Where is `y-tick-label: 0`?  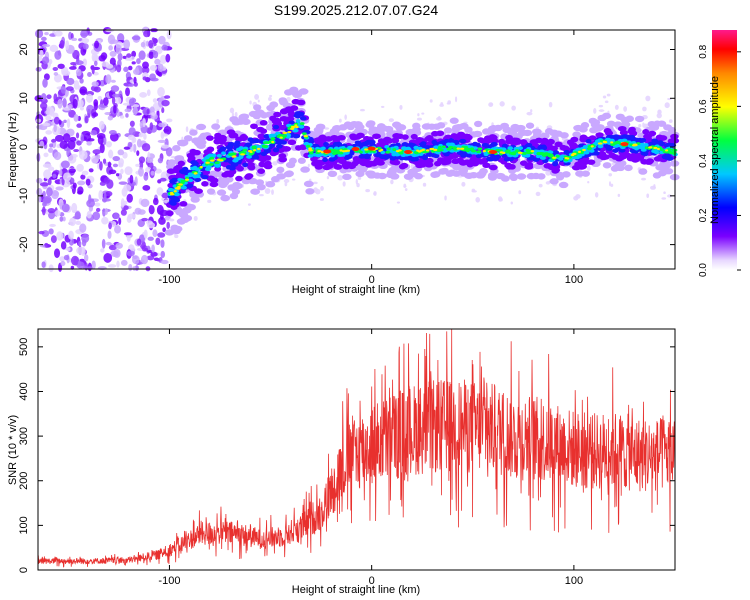 y-tick-label: 0 is located at coordinates (24, 147).